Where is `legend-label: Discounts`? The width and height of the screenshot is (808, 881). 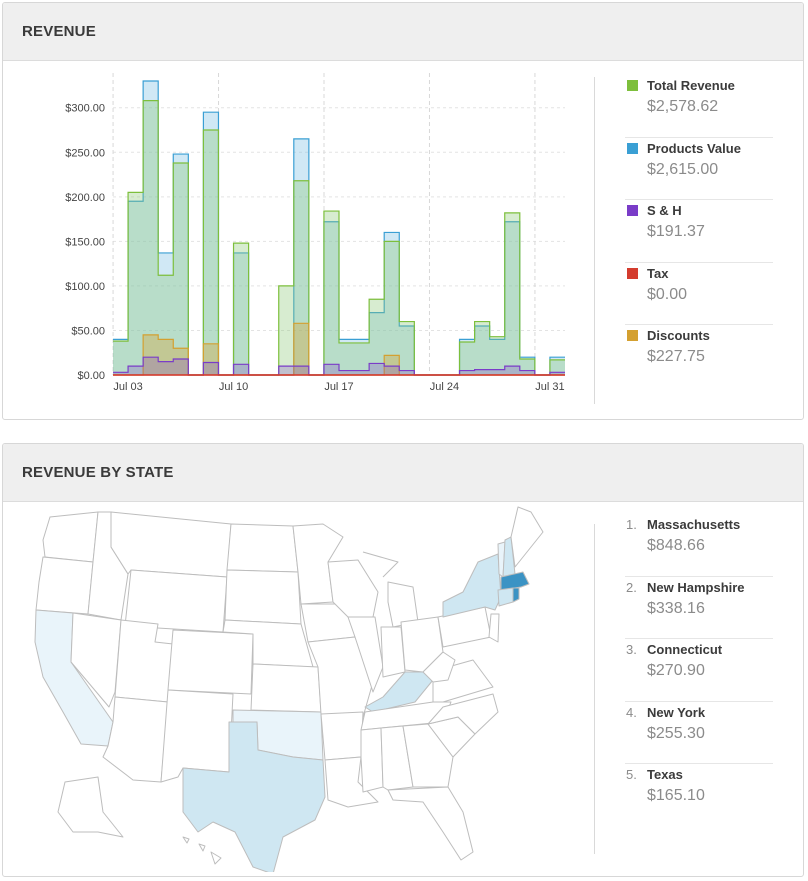
legend-label: Discounts is located at coordinates (678, 335).